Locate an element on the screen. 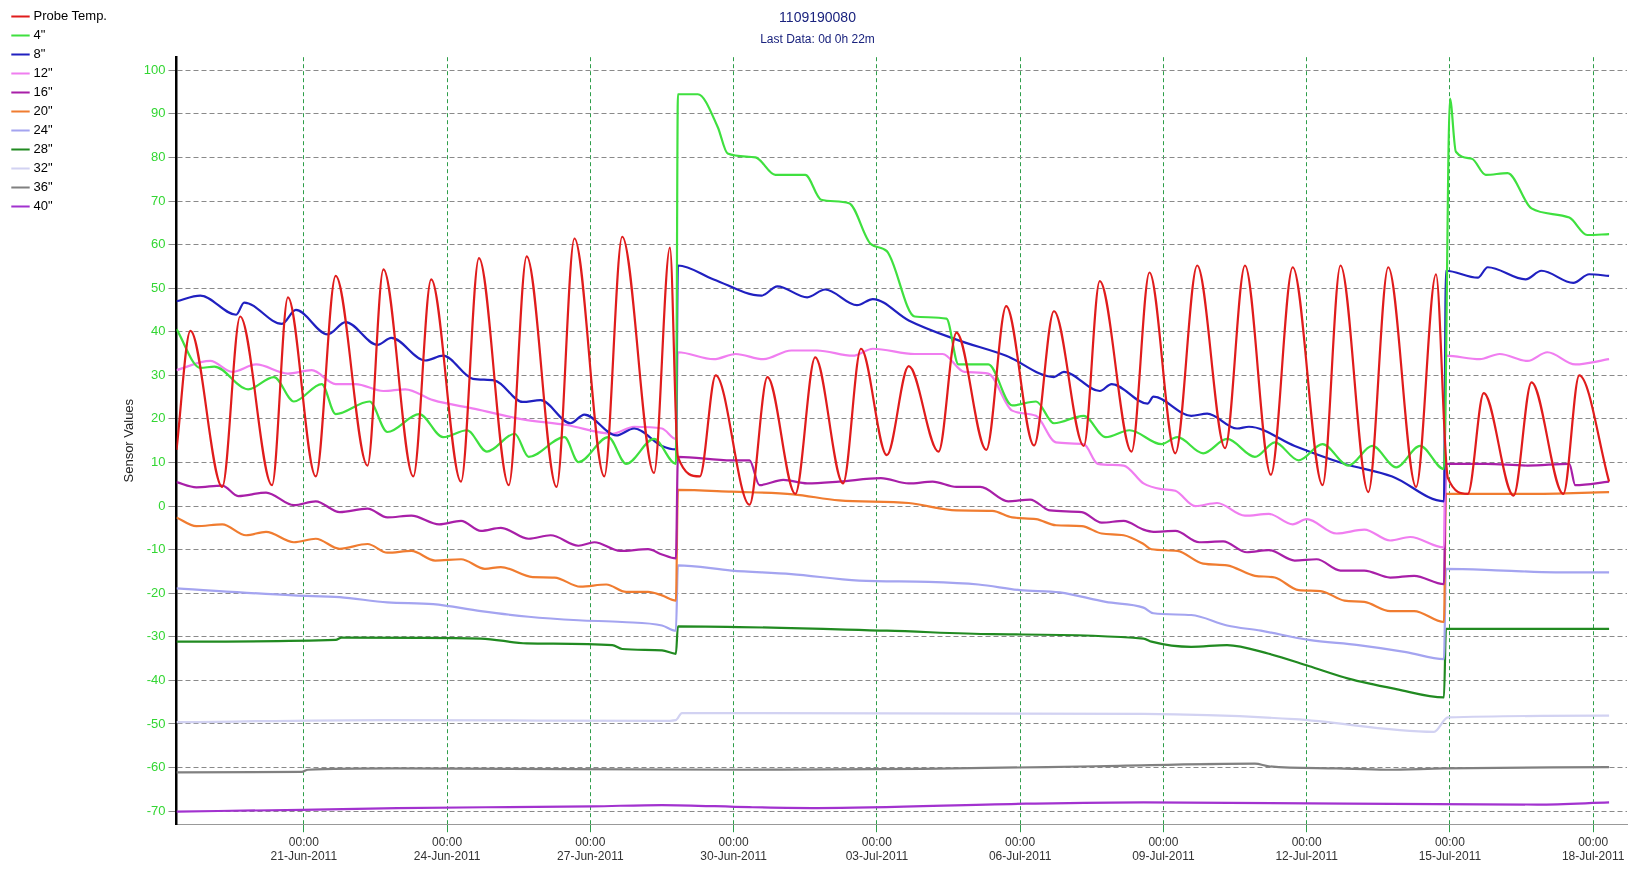  legend-label: 24" is located at coordinates (43, 130).